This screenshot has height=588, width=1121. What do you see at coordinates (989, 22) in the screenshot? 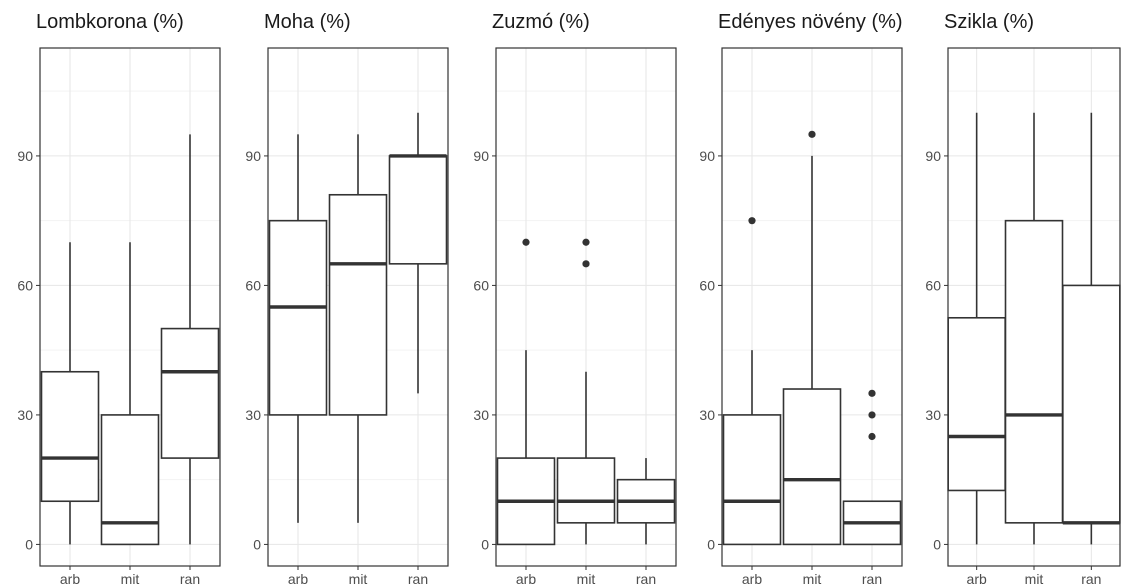
I see `panel-title-szikla: Szikla (%)` at bounding box center [989, 22].